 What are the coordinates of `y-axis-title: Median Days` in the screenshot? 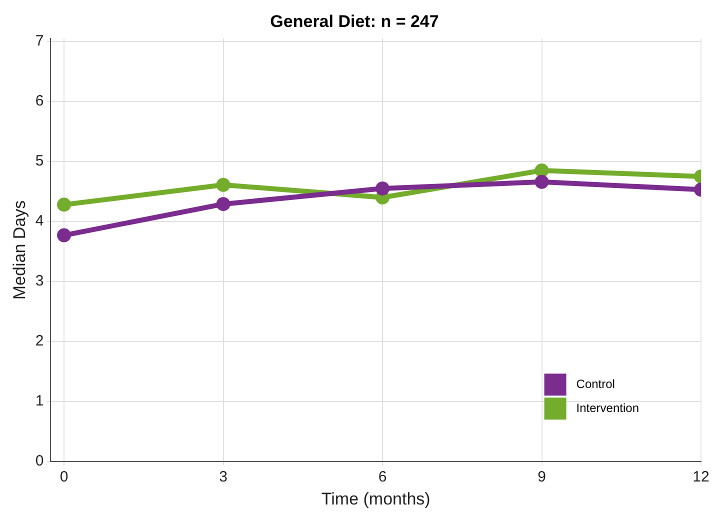 It's located at (19, 250).